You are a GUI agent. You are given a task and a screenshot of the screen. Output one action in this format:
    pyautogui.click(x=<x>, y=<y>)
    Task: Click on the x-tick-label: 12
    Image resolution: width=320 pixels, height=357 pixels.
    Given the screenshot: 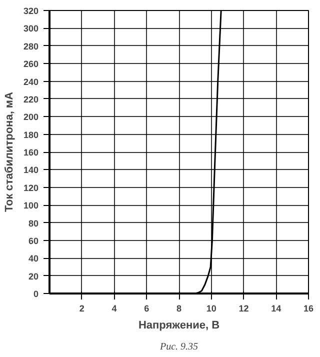 What is the action you would take?
    pyautogui.click(x=243, y=309)
    